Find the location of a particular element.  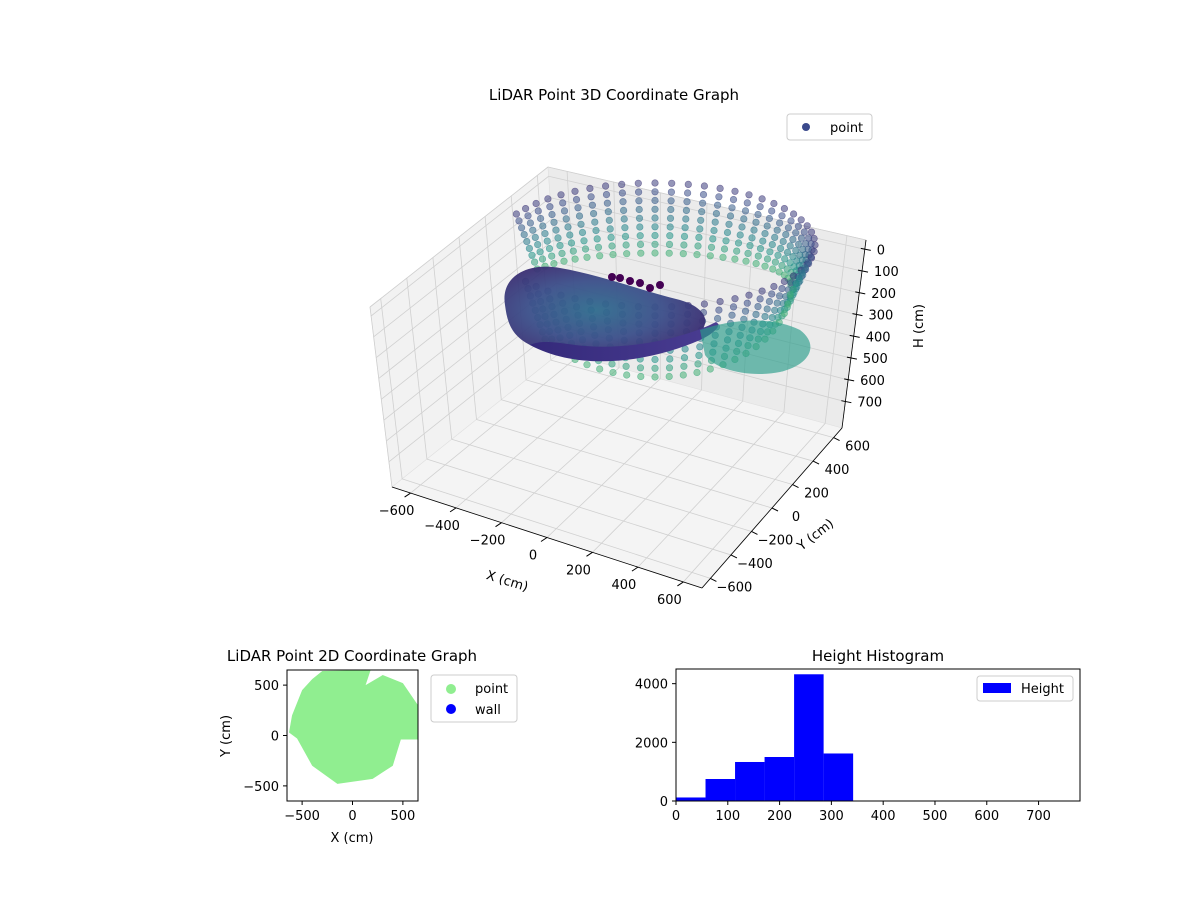

z-tick-3d is located at coordinates (857, 315).